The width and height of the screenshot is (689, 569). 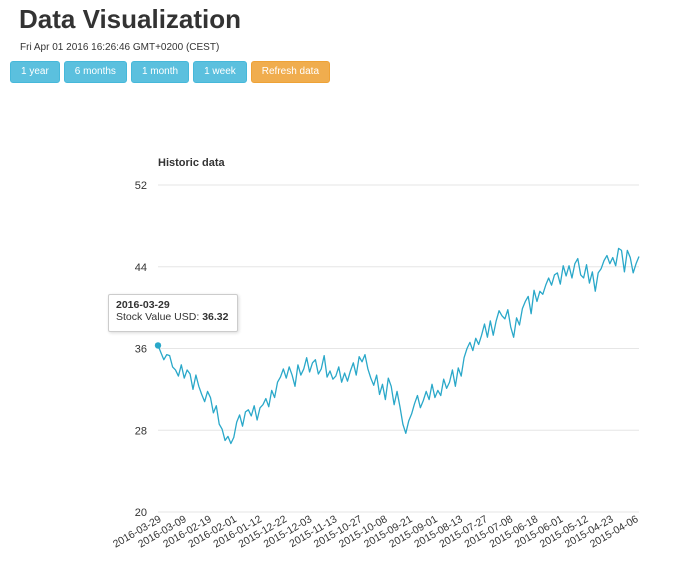 I want to click on data-tooltip: 2016-03-29 Stock Value USD: 36.32, so click(x=173, y=313).